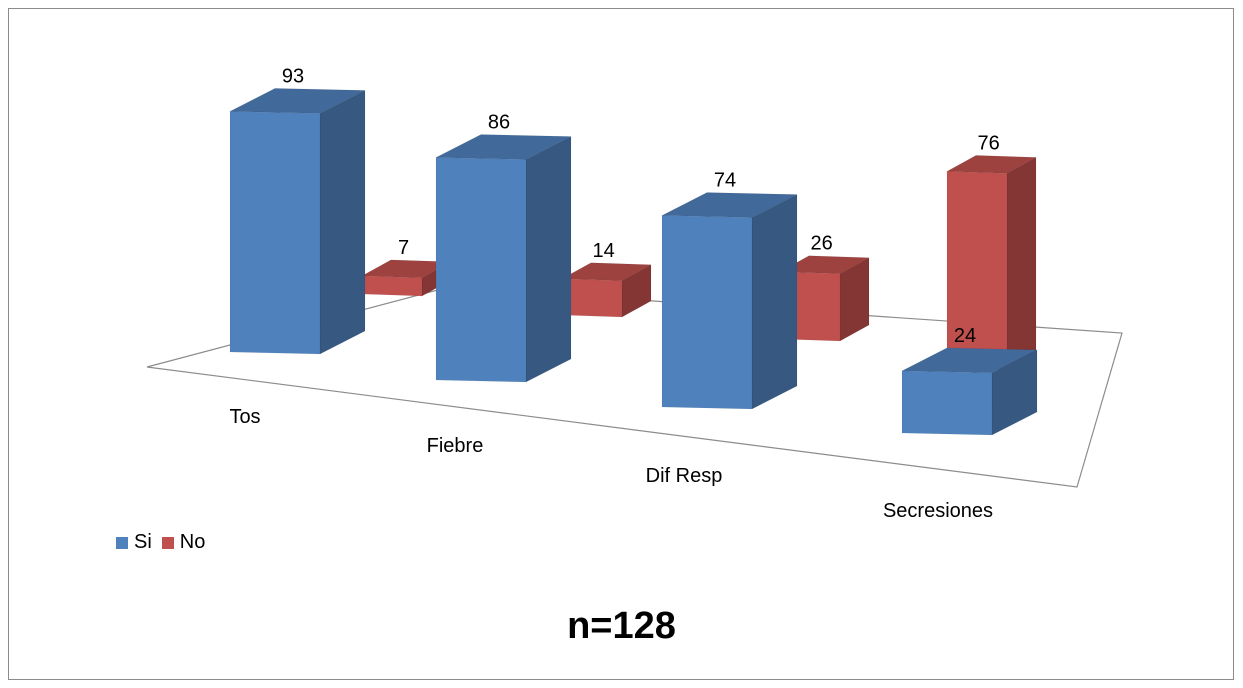 This screenshot has height=688, width=1243. Describe the element at coordinates (342, 222) in the screenshot. I see `bar-si-tos-side` at that location.